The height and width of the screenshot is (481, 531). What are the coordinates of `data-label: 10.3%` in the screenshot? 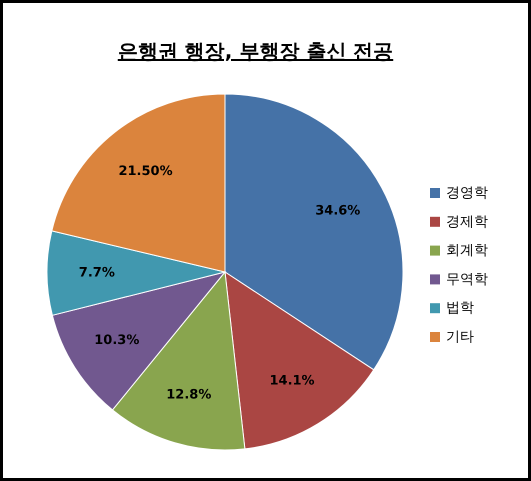 It's located at (117, 340).